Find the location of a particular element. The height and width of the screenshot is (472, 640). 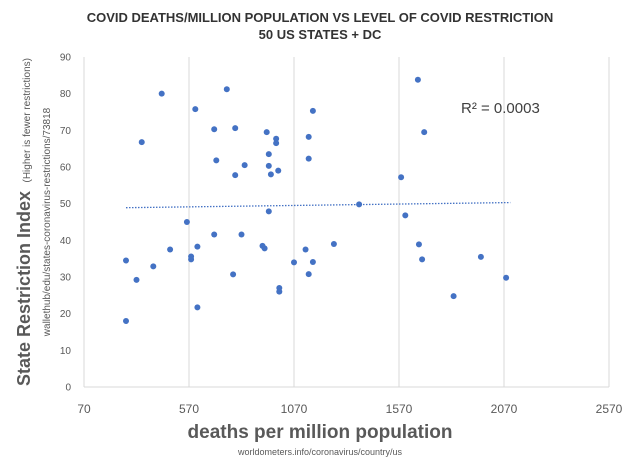

x-axis-source: worldometers.info/coronavirus/country/us is located at coordinates (320, 452).